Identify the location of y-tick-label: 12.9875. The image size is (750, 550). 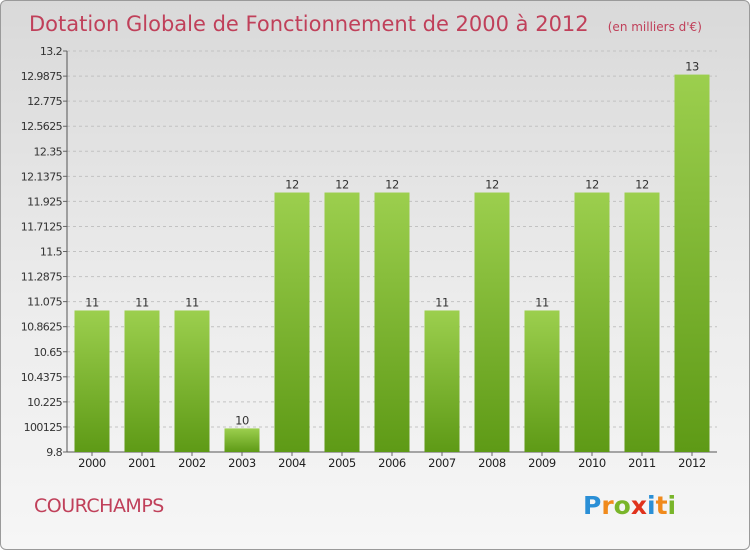
(42, 76).